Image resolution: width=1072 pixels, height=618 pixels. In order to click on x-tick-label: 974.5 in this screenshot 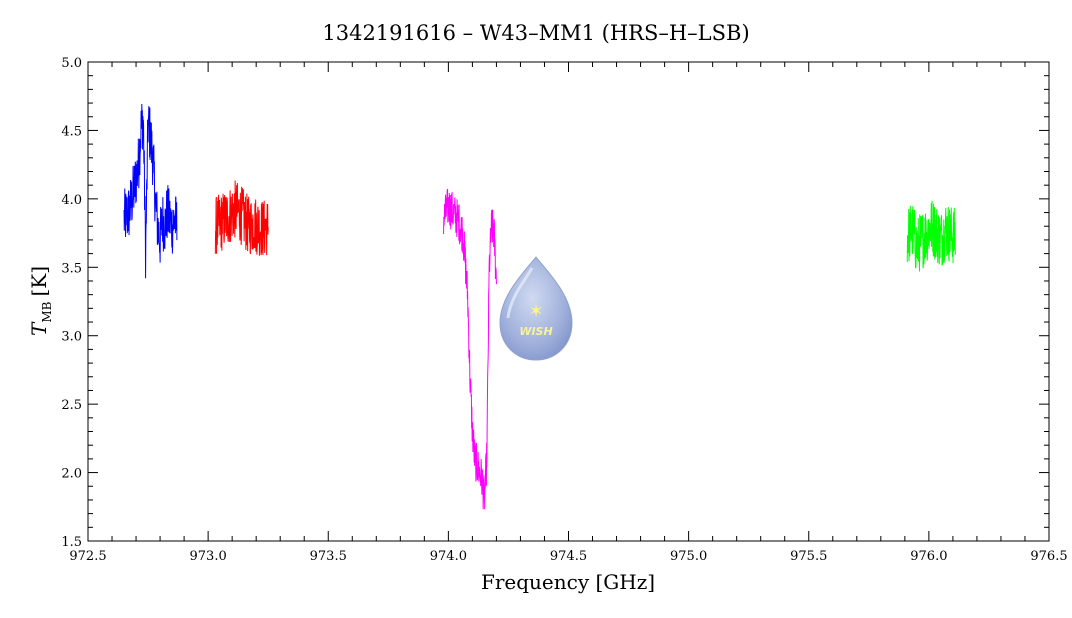, I will do `click(568, 556)`.